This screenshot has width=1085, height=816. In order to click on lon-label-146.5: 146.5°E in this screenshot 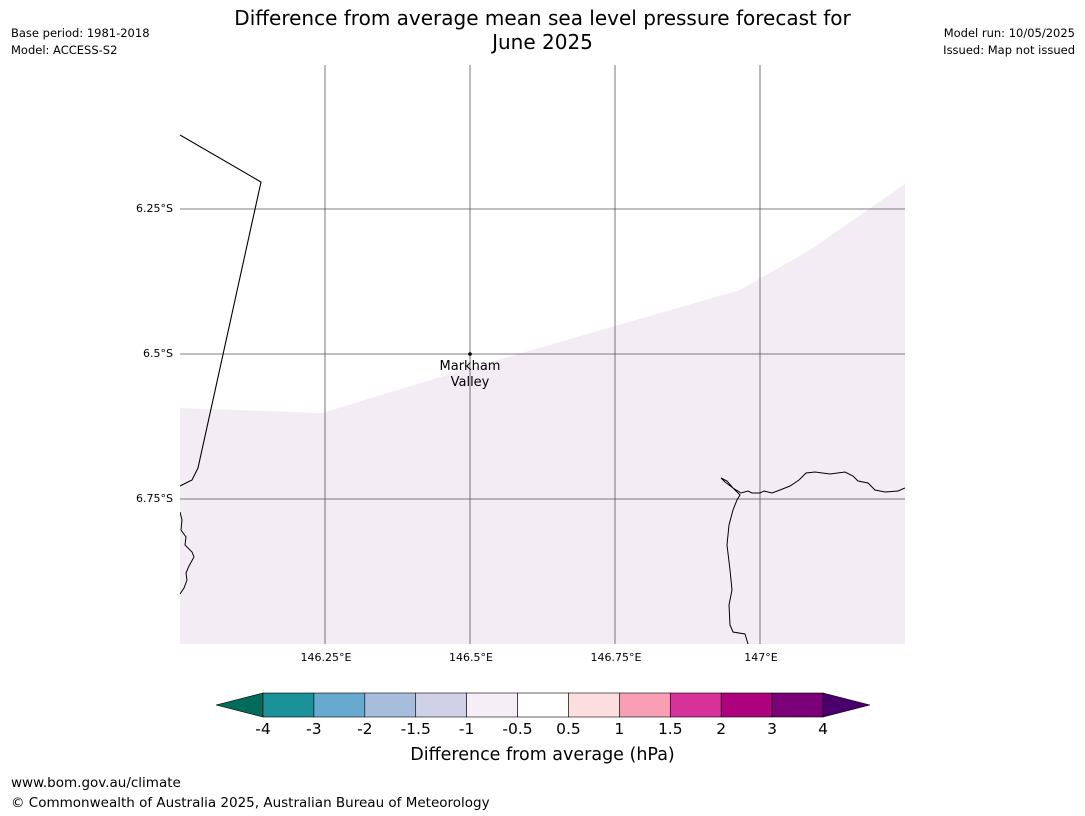, I will do `click(471, 657)`.